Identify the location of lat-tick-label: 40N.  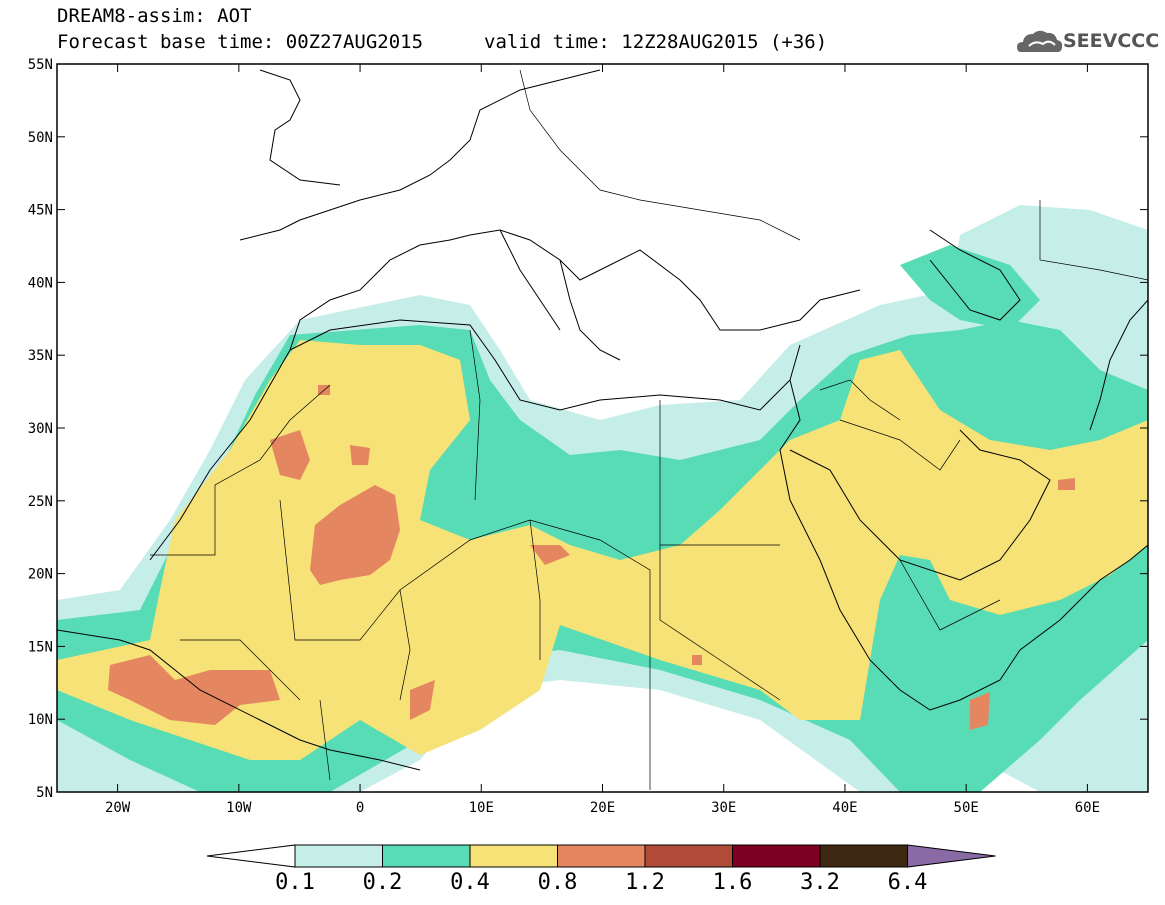
(40, 283).